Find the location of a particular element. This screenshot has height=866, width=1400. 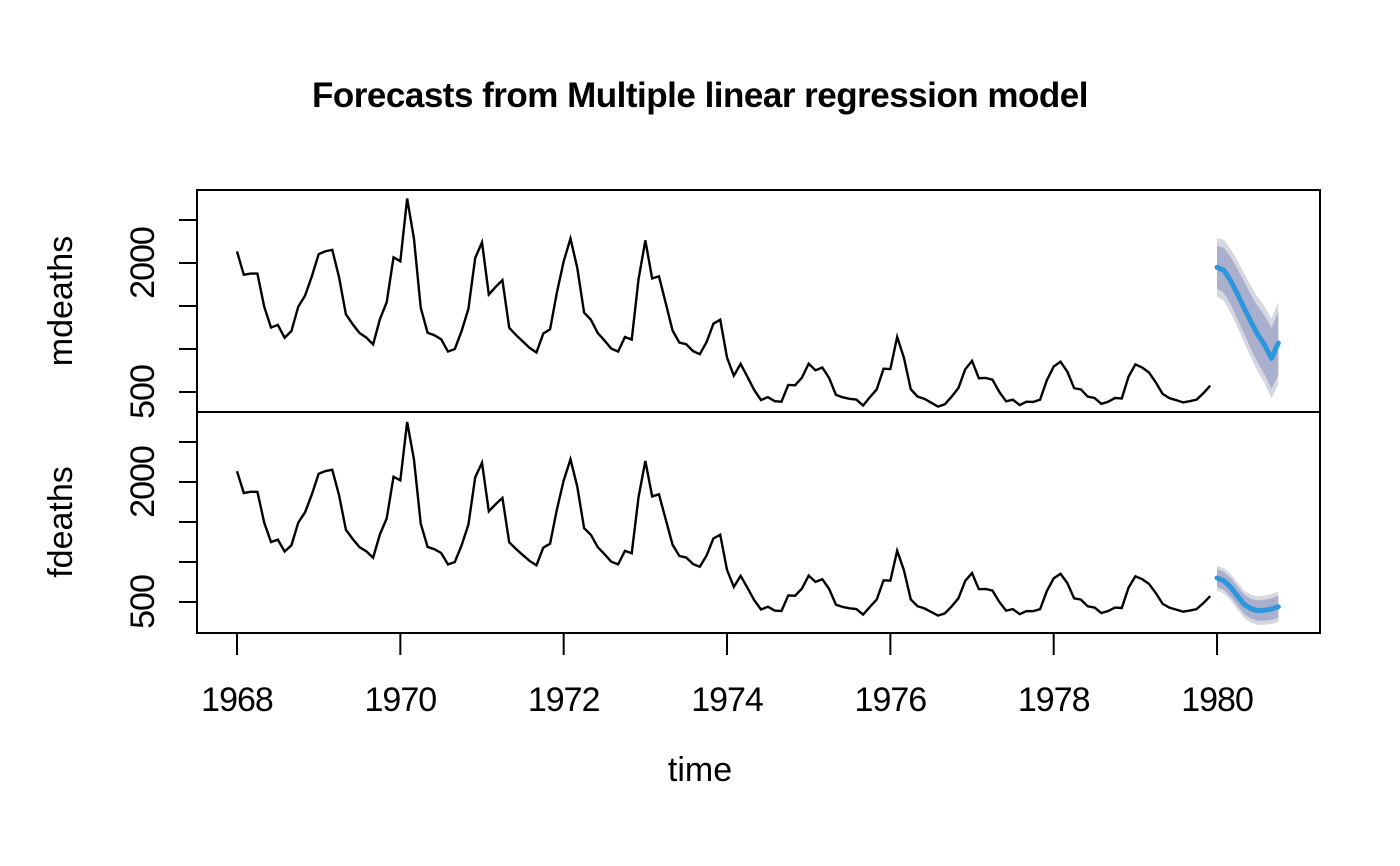

x-tick-label: 1970 is located at coordinates (401, 700).